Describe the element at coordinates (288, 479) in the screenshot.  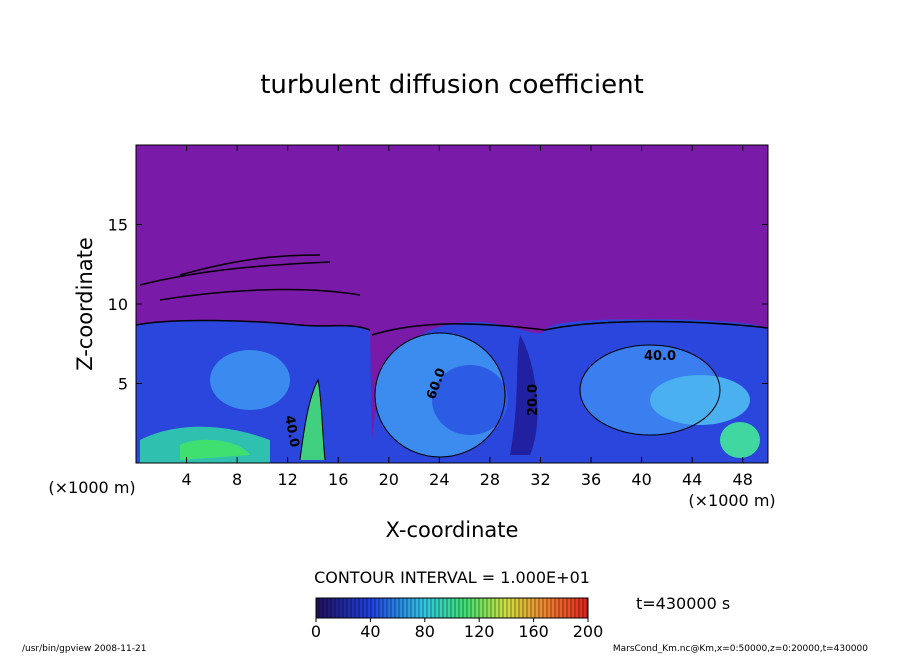
I see `x-tick-label: 12` at that location.